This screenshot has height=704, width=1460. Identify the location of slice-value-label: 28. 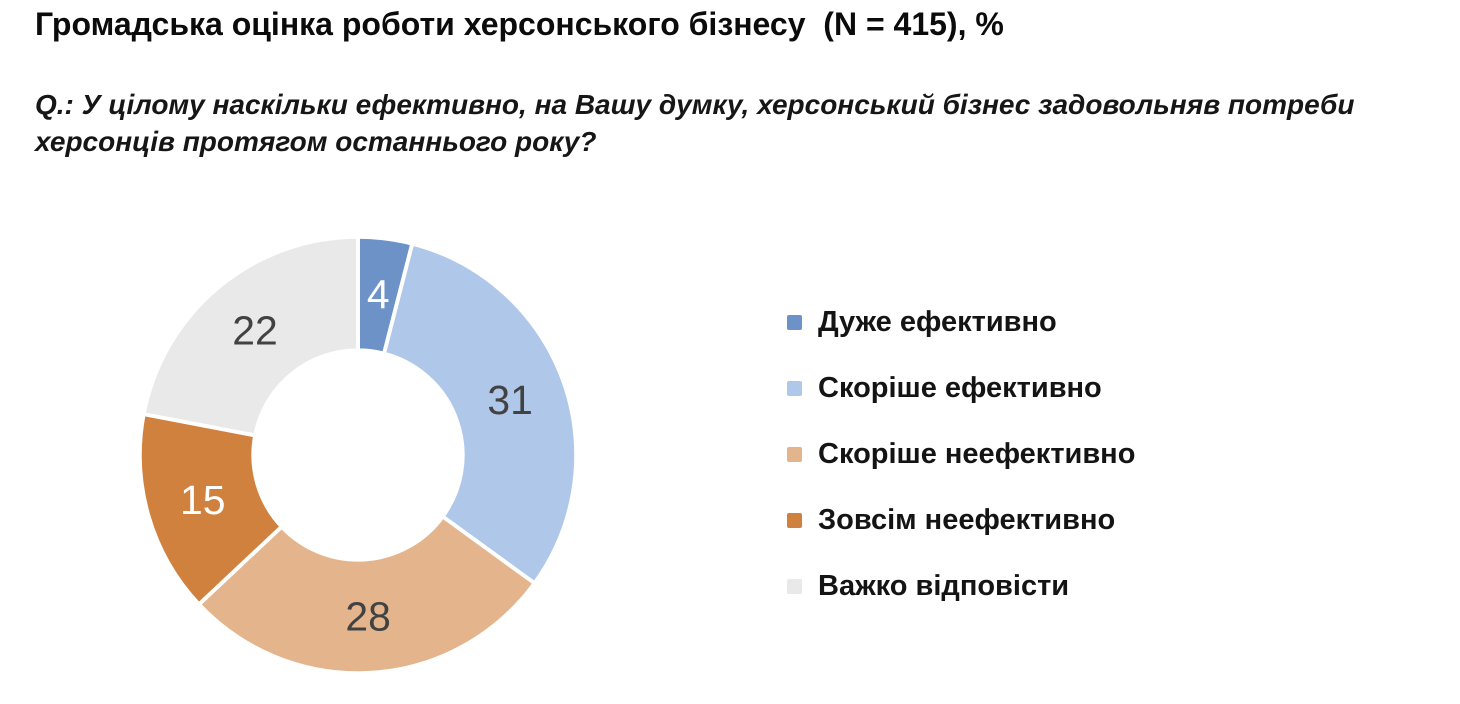
(367, 616).